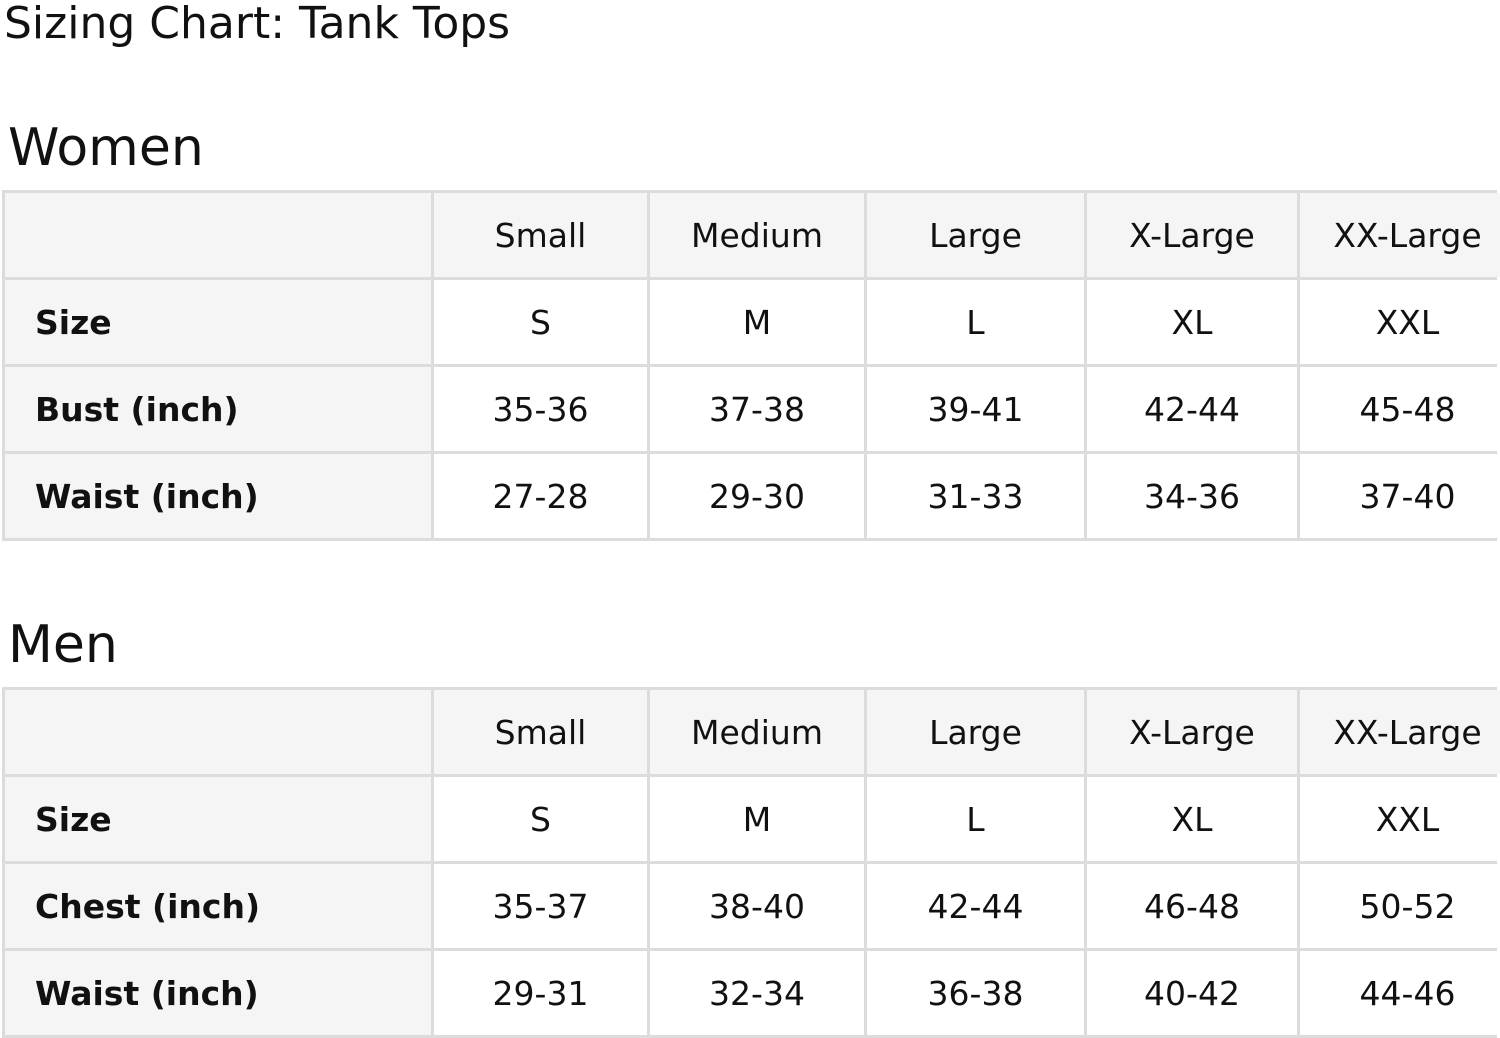  Describe the element at coordinates (1400, 409) in the screenshot. I see `table-cell: 45-48` at that location.